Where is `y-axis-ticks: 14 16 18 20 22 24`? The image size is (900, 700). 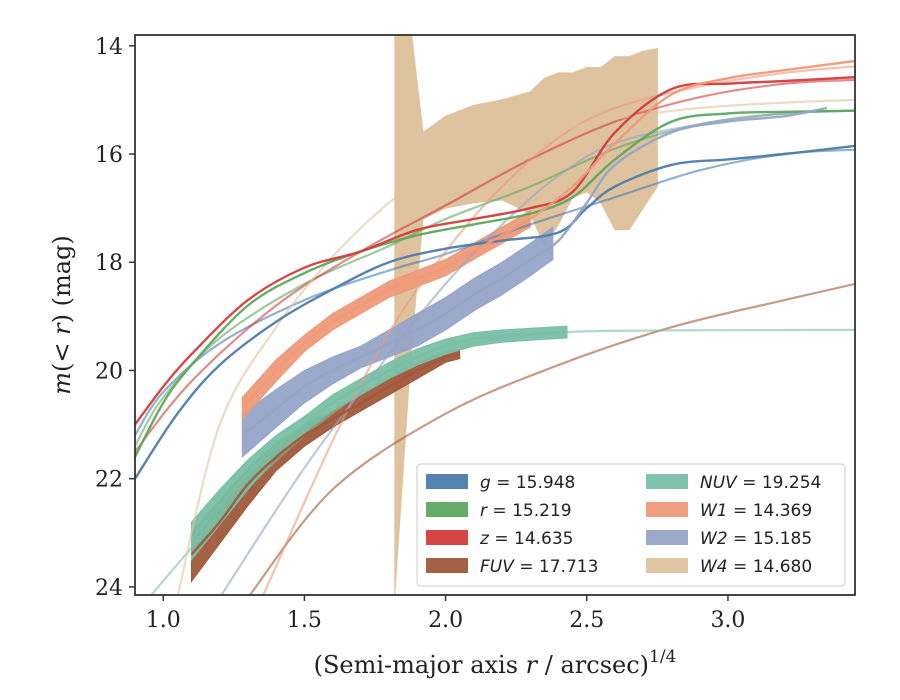 y-axis-ticks: 14 16 18 20 22 24 is located at coordinates (115, 318).